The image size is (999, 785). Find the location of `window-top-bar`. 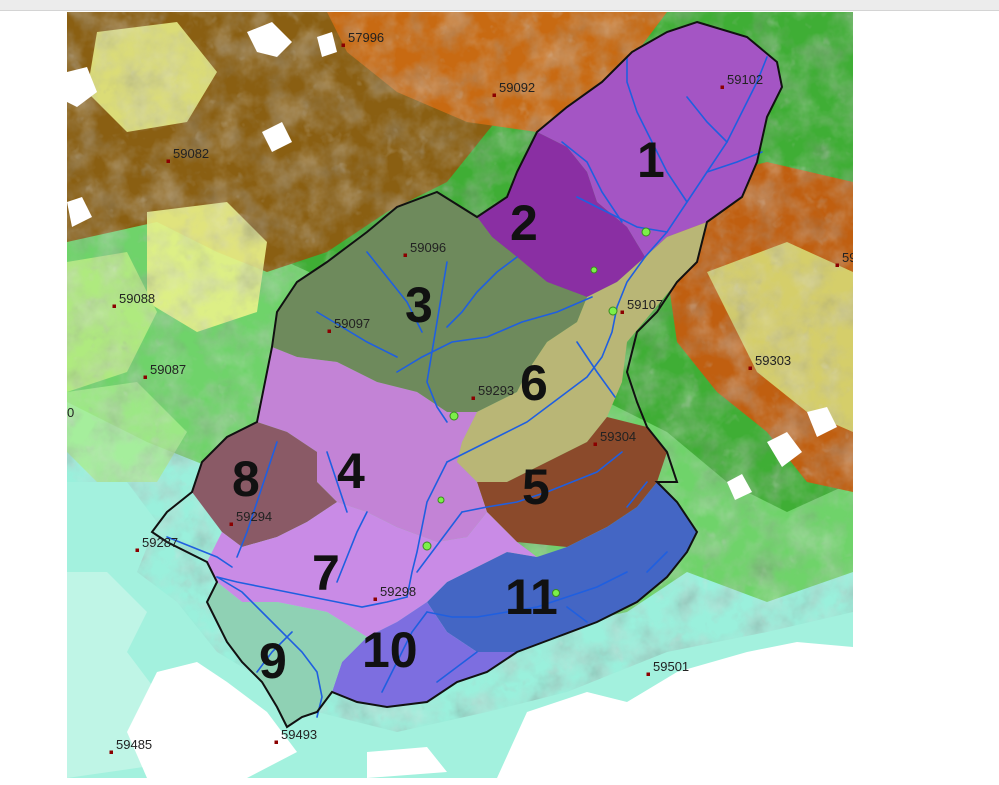

window-top-bar is located at coordinates (499, 5).